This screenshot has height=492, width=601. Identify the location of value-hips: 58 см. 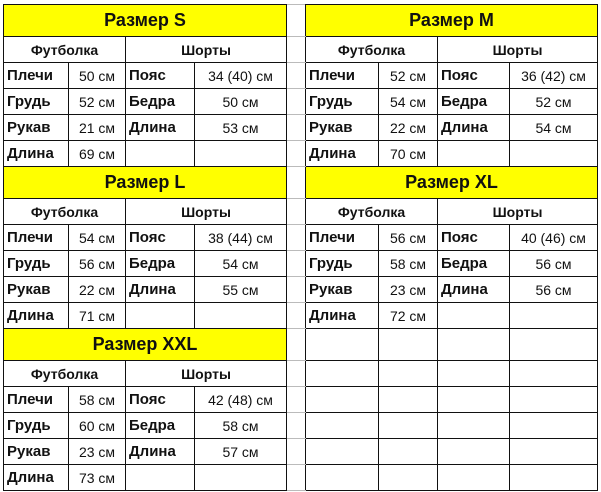
(240, 425).